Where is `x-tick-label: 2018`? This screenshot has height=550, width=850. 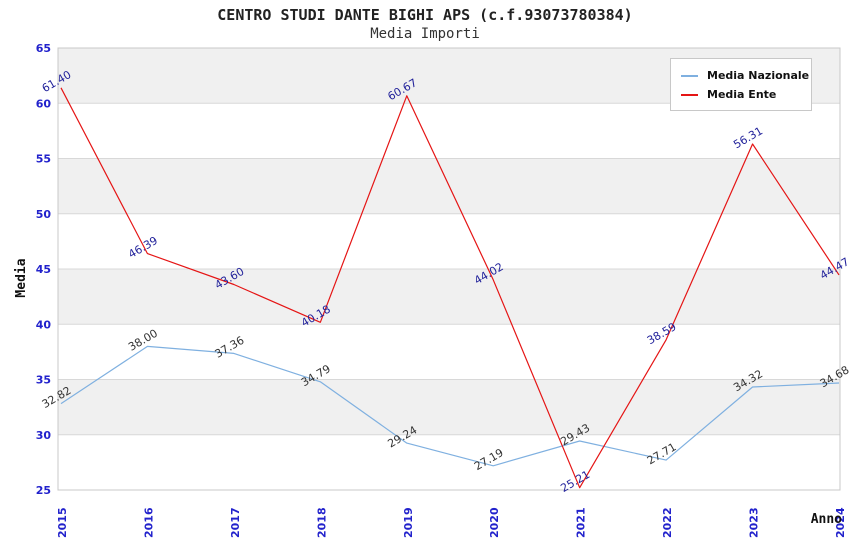 x-tick-label: 2018 is located at coordinates (321, 522).